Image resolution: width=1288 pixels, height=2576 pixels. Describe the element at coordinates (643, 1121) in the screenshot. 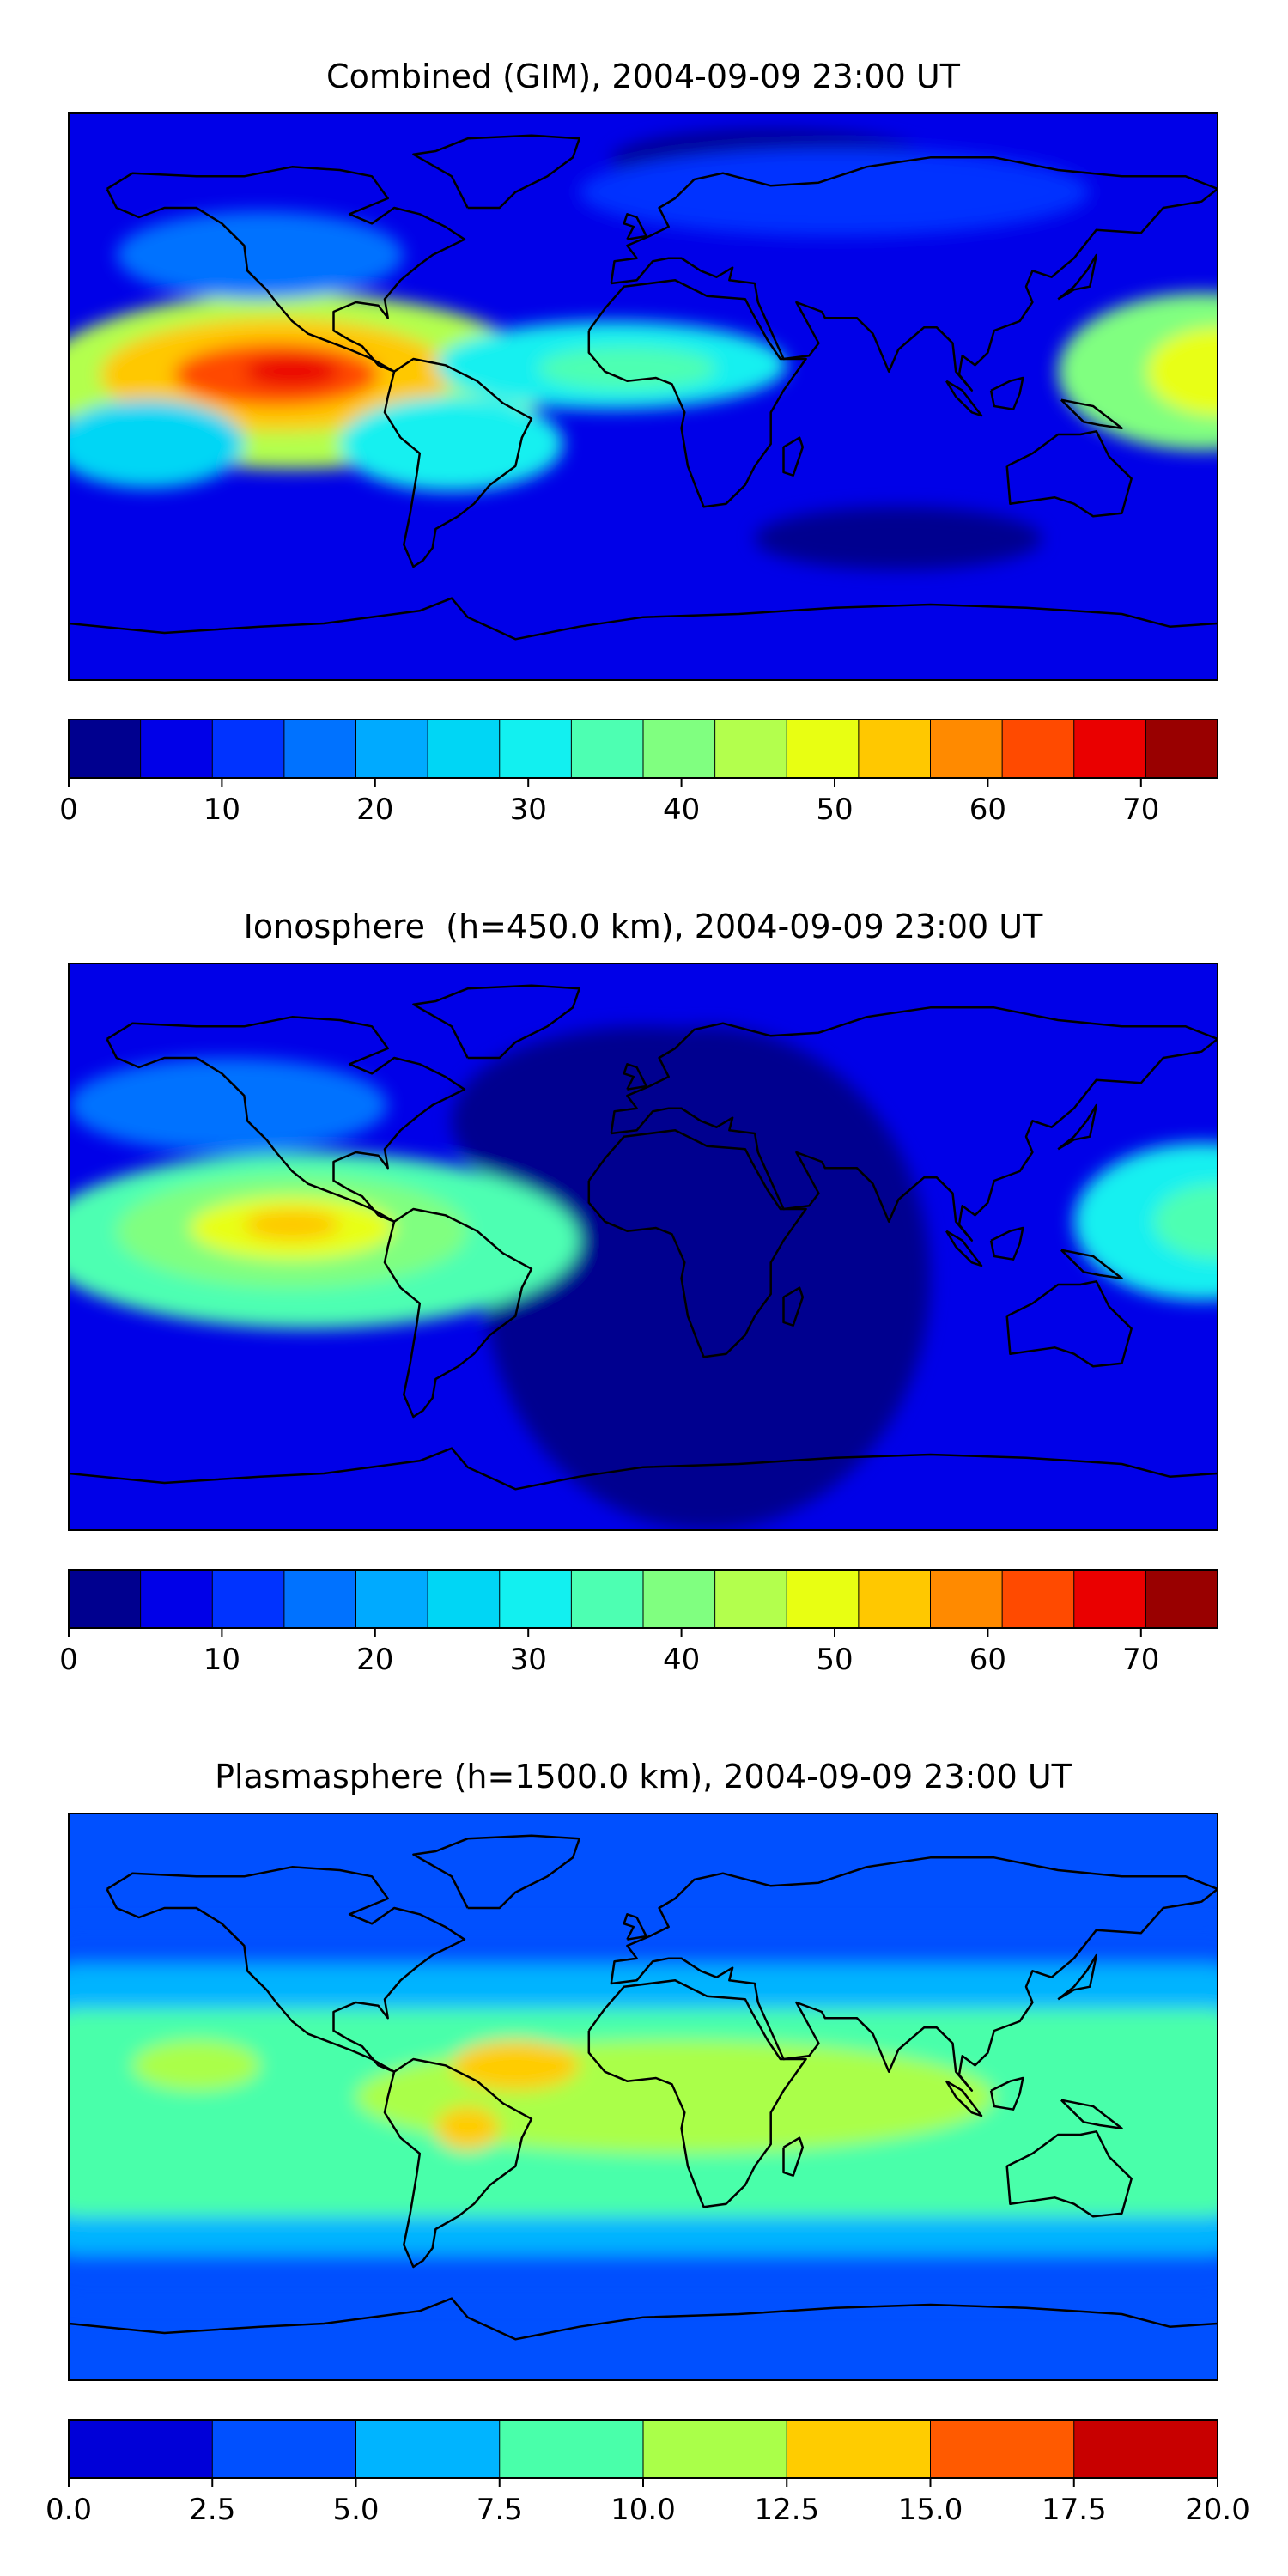

I see `field-contour-low` at that location.